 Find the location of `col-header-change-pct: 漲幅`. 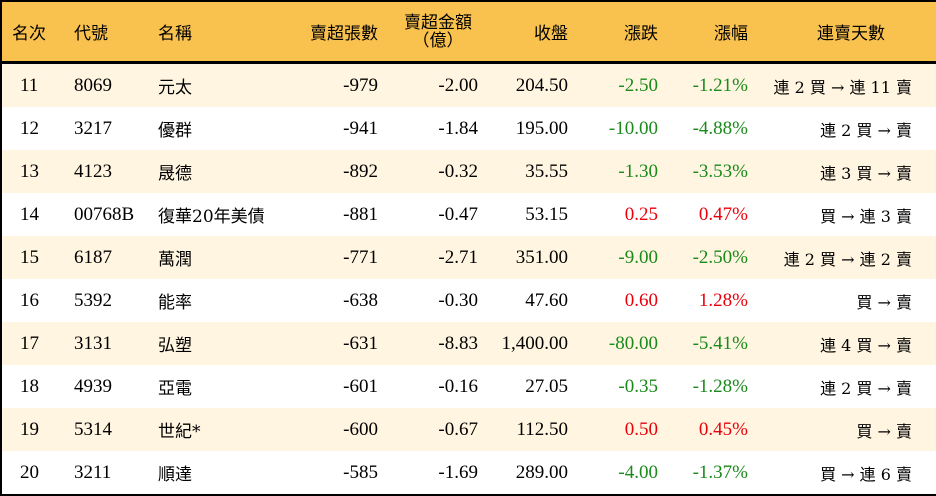

col-header-change-pct: 漲幅 is located at coordinates (731, 34).